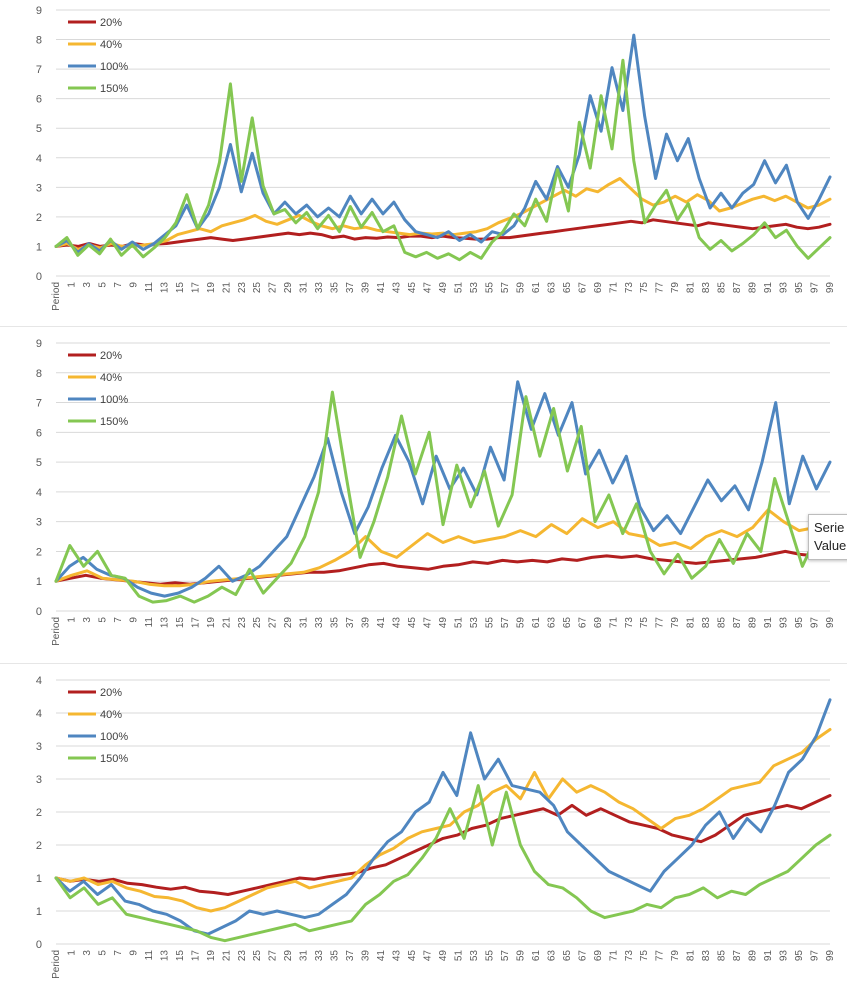  What do you see at coordinates (71, 620) in the screenshot?
I see `x-tick-label: 1` at bounding box center [71, 620].